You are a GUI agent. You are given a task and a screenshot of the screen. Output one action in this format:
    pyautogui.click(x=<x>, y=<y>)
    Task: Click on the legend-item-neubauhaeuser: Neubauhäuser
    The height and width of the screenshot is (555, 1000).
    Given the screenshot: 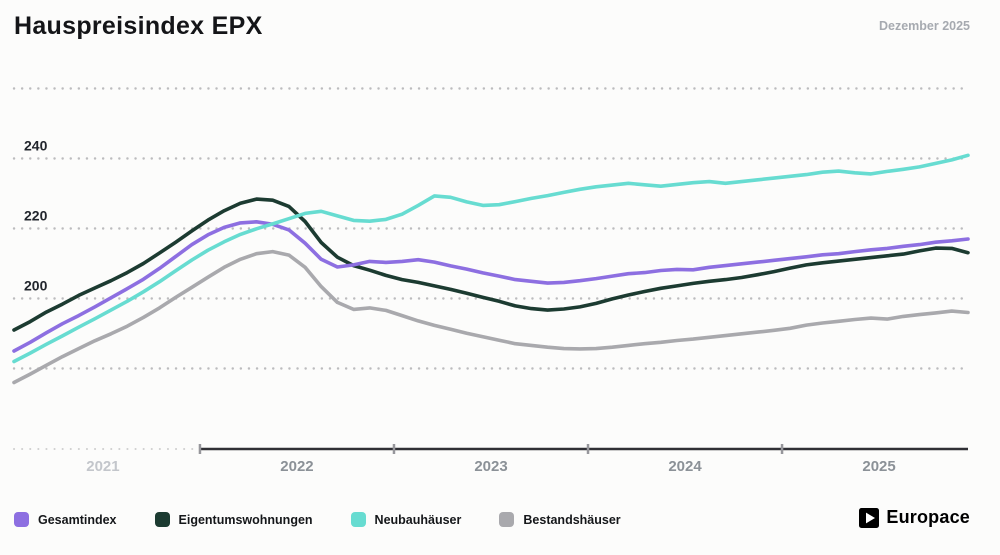 What is the action you would take?
    pyautogui.click(x=406, y=519)
    